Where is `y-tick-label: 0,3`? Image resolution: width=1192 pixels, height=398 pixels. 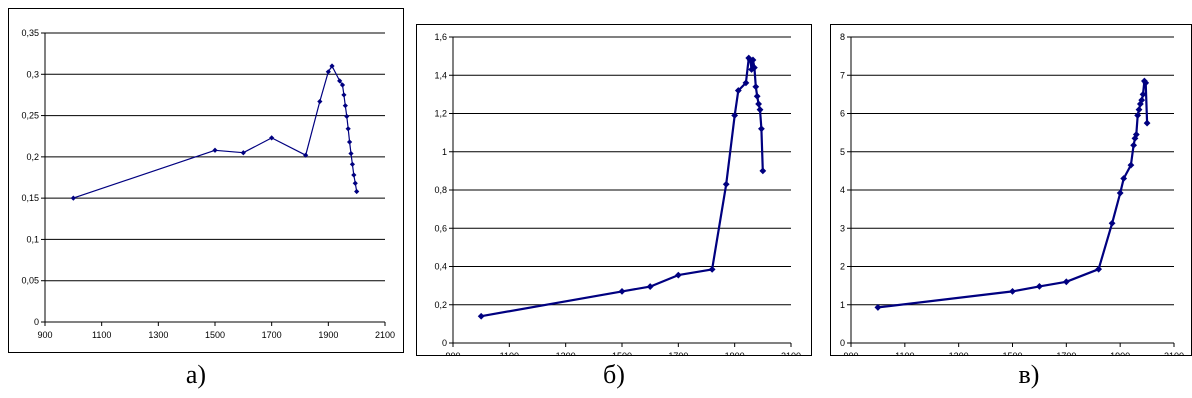
y-tick-label: 0,3 is located at coordinates (32, 74).